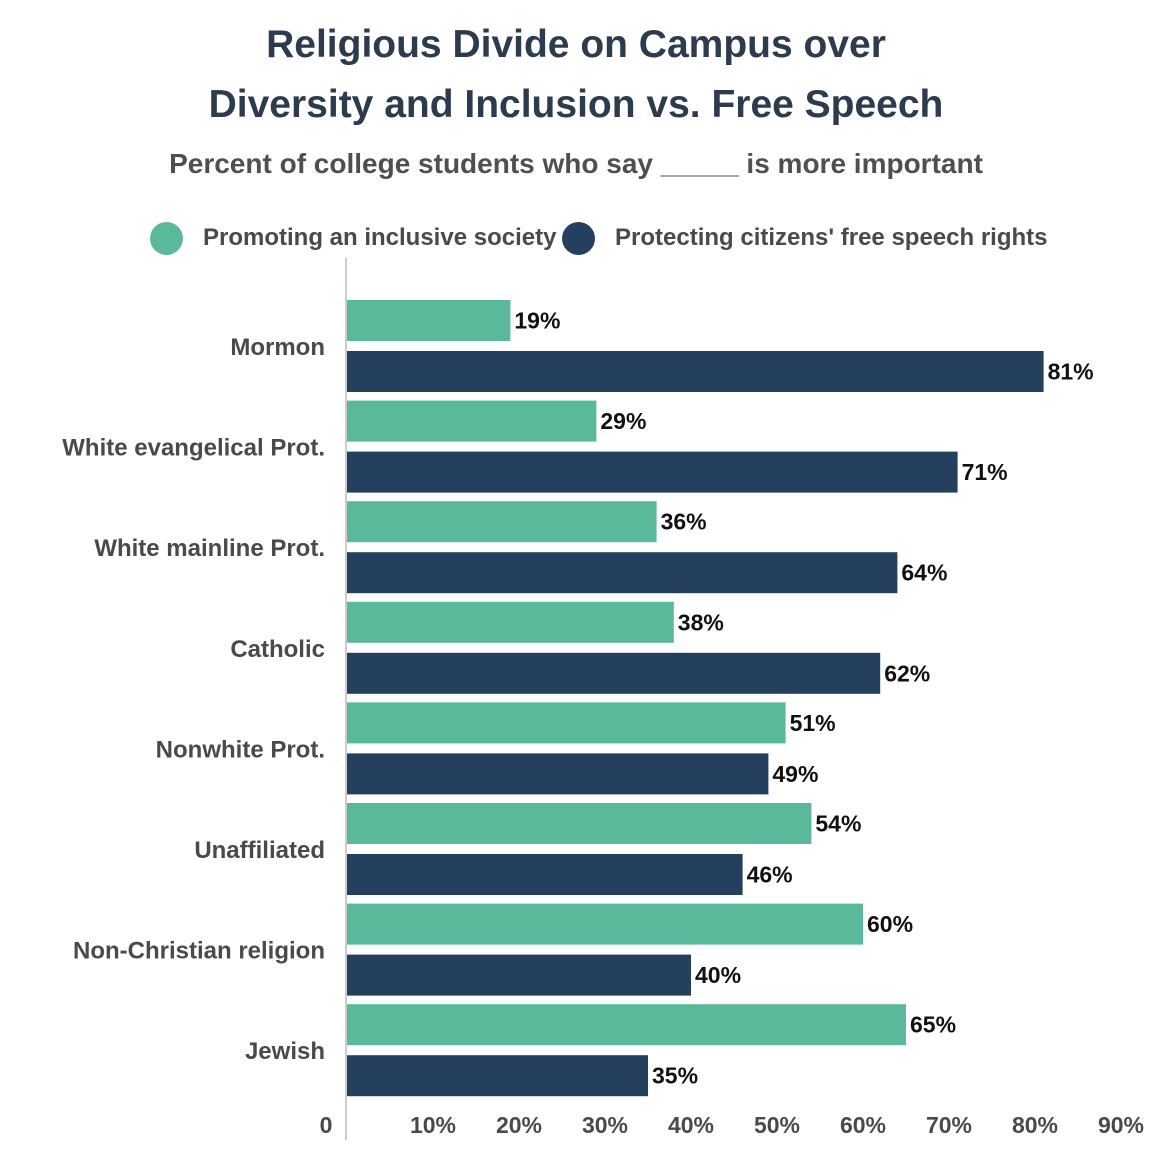 This screenshot has height=1166, width=1152. I want to click on bar-white-mainline-prot-free-speech, so click(622, 573).